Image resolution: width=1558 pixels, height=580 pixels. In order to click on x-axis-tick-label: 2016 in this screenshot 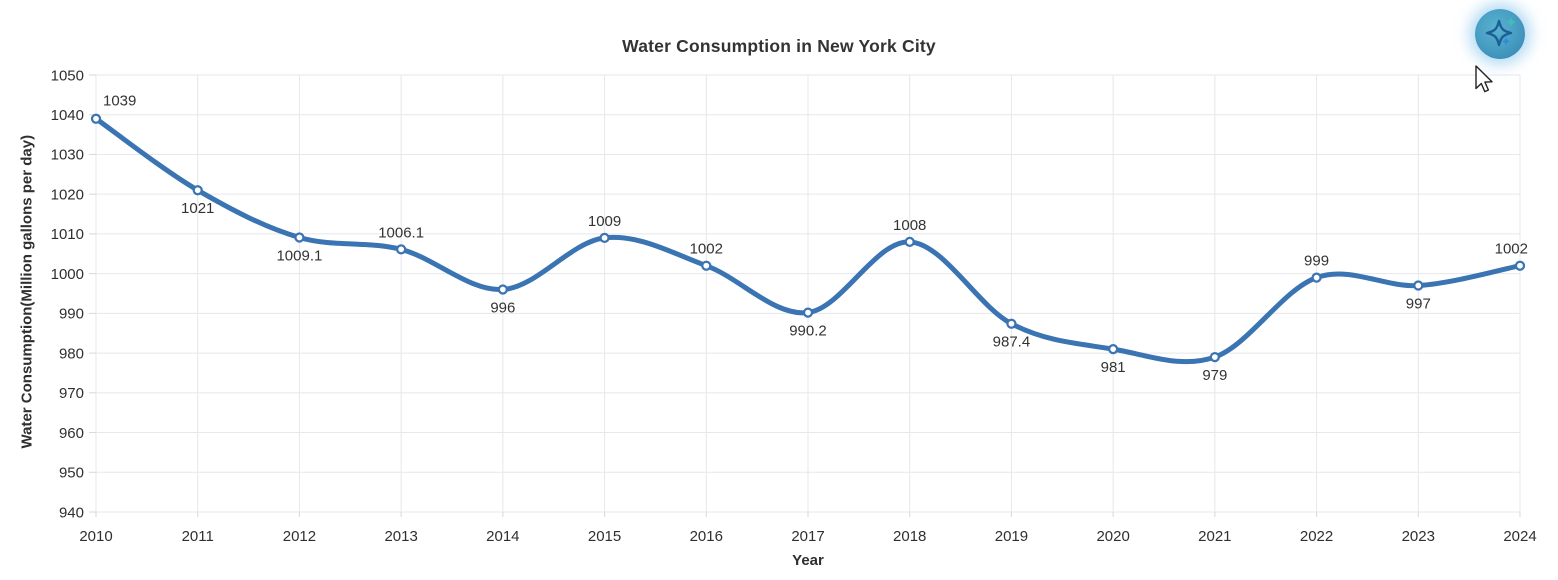, I will do `click(706, 536)`.